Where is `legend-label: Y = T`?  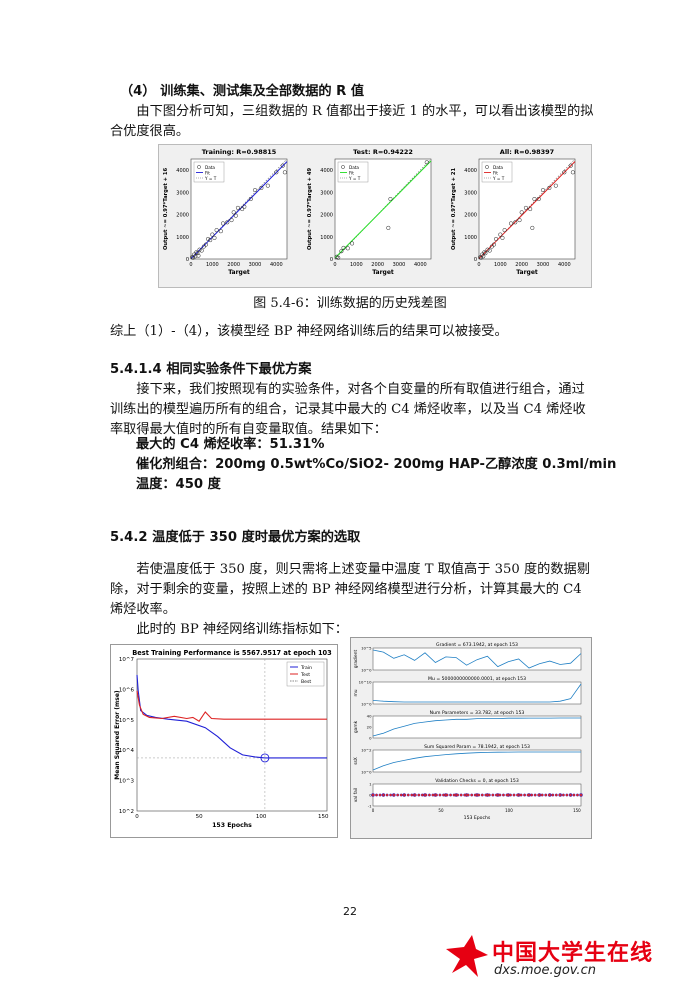
legend-label: Y = T is located at coordinates (354, 178).